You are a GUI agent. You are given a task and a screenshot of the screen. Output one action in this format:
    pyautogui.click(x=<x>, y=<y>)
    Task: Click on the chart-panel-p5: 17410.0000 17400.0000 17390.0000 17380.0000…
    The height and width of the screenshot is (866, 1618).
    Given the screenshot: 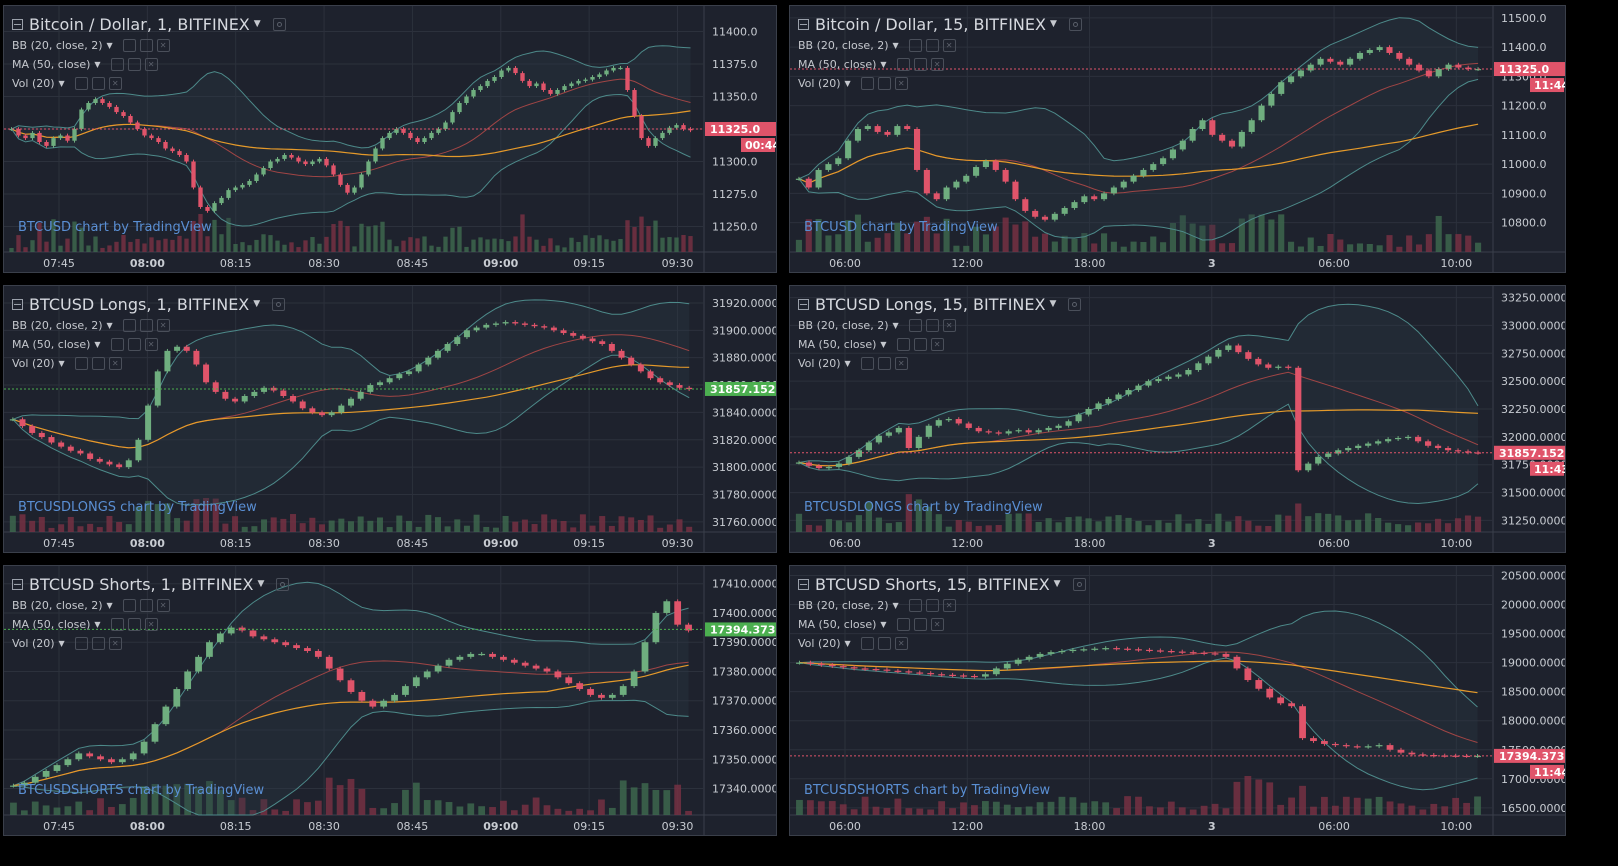 What is the action you would take?
    pyautogui.click(x=390, y=700)
    